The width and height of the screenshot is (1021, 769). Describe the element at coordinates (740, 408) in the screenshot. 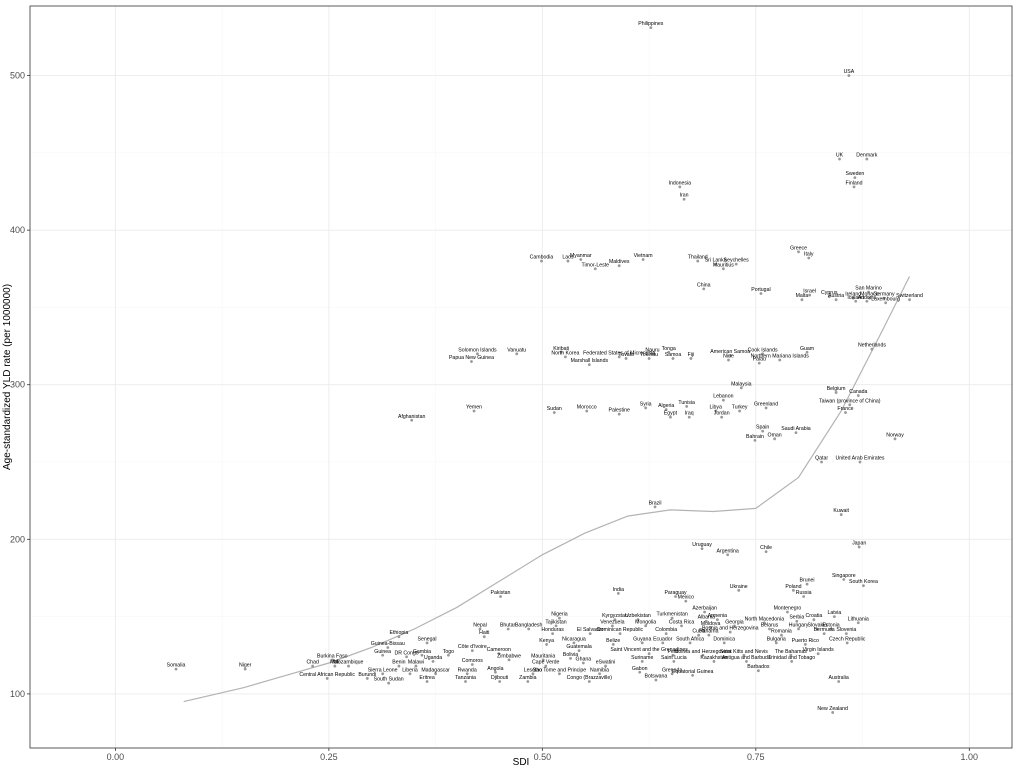

I see `point-label: Turkey` at that location.